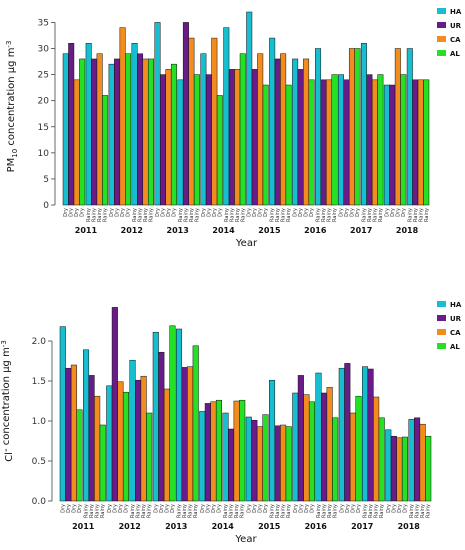  I want to click on year-label: 2015, so click(269, 526).